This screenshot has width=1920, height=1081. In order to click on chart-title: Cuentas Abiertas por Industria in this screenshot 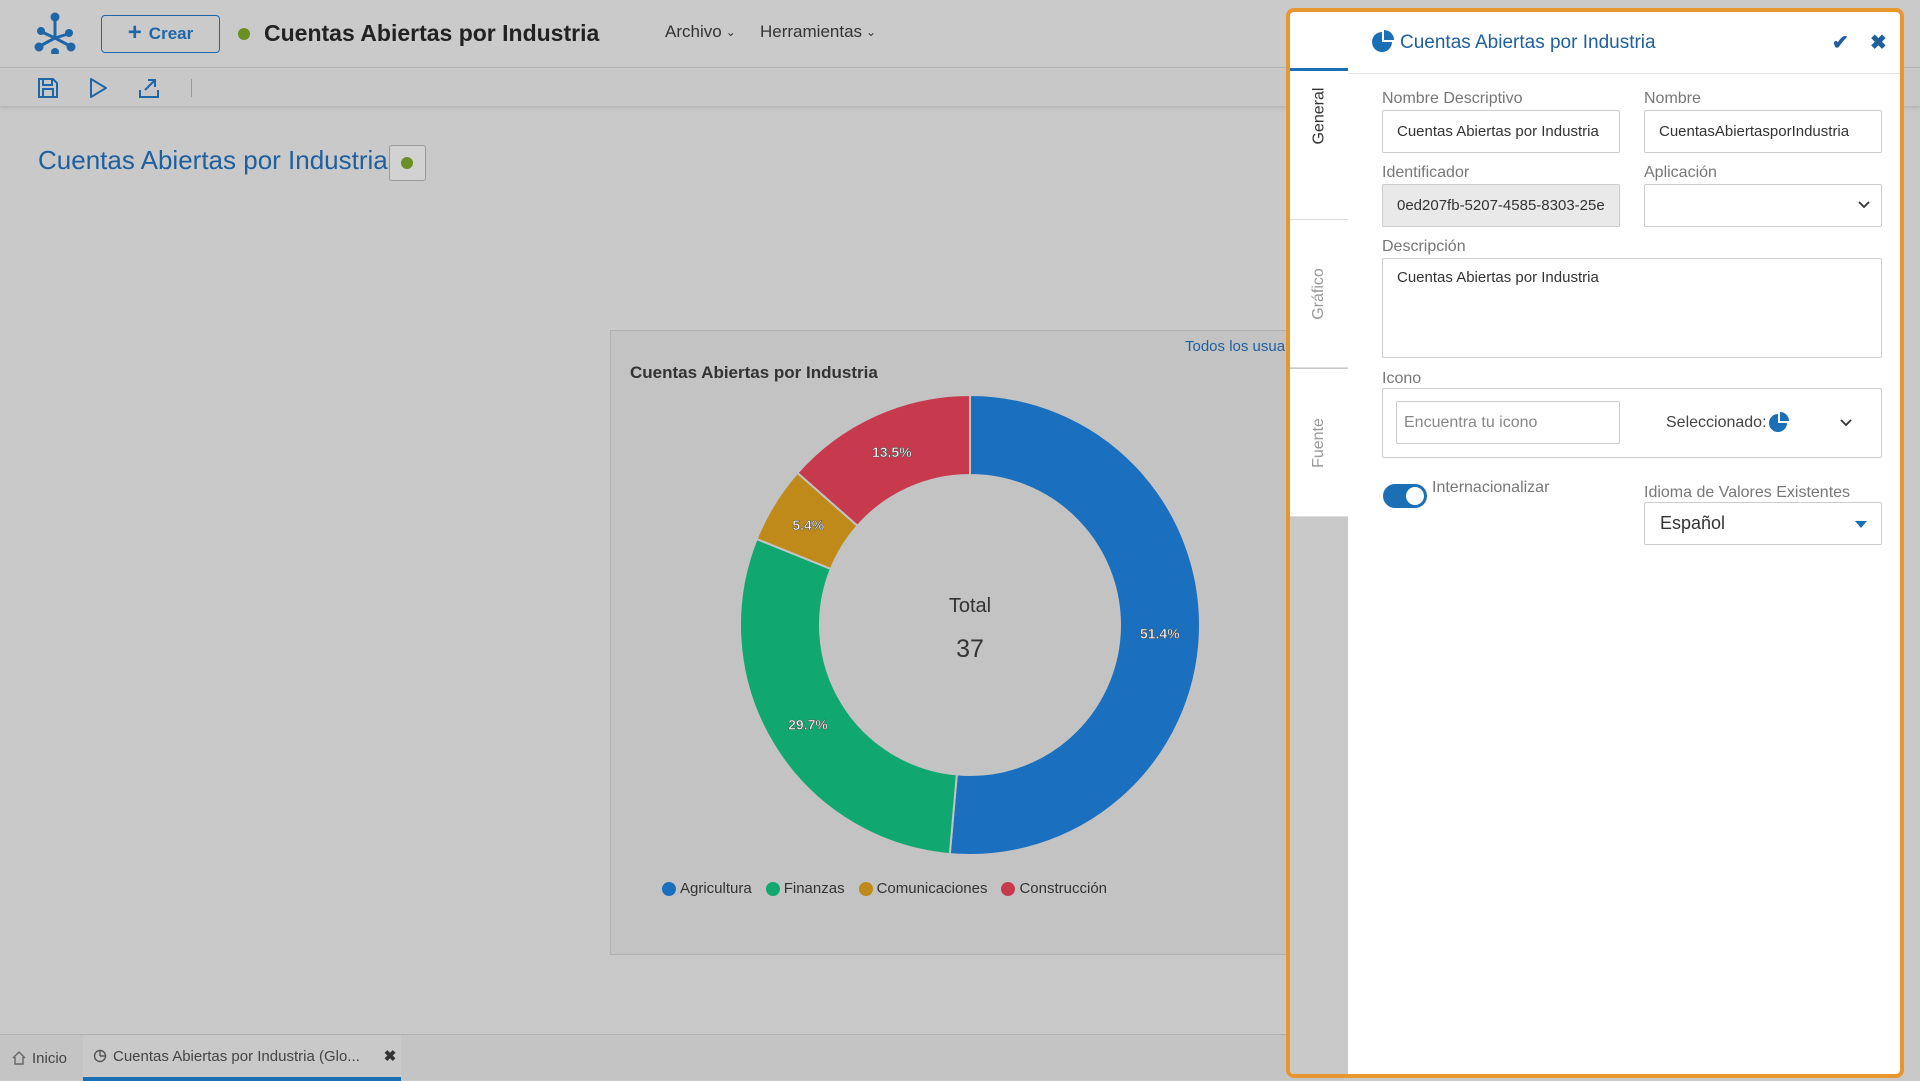, I will do `click(754, 372)`.